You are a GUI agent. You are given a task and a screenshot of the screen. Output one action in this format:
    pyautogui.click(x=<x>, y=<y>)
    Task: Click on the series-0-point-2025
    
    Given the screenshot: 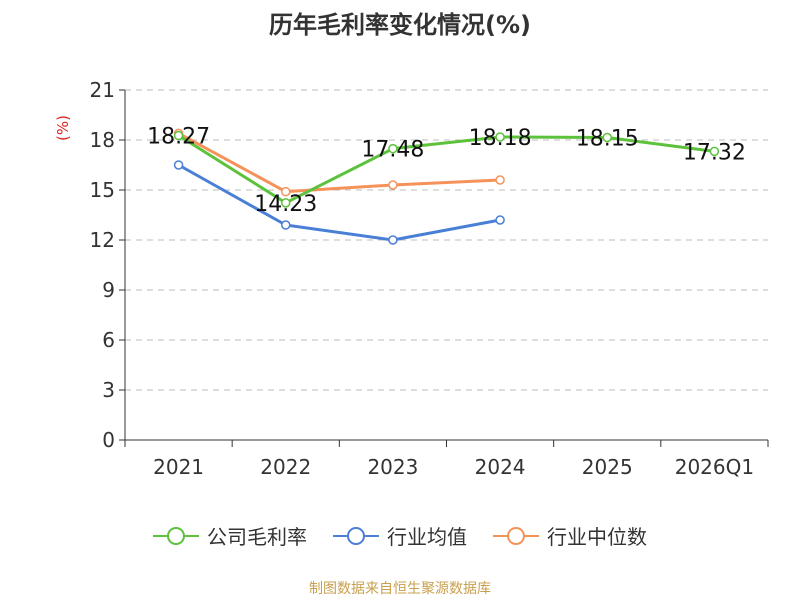 What is the action you would take?
    pyautogui.click(x=607, y=137)
    